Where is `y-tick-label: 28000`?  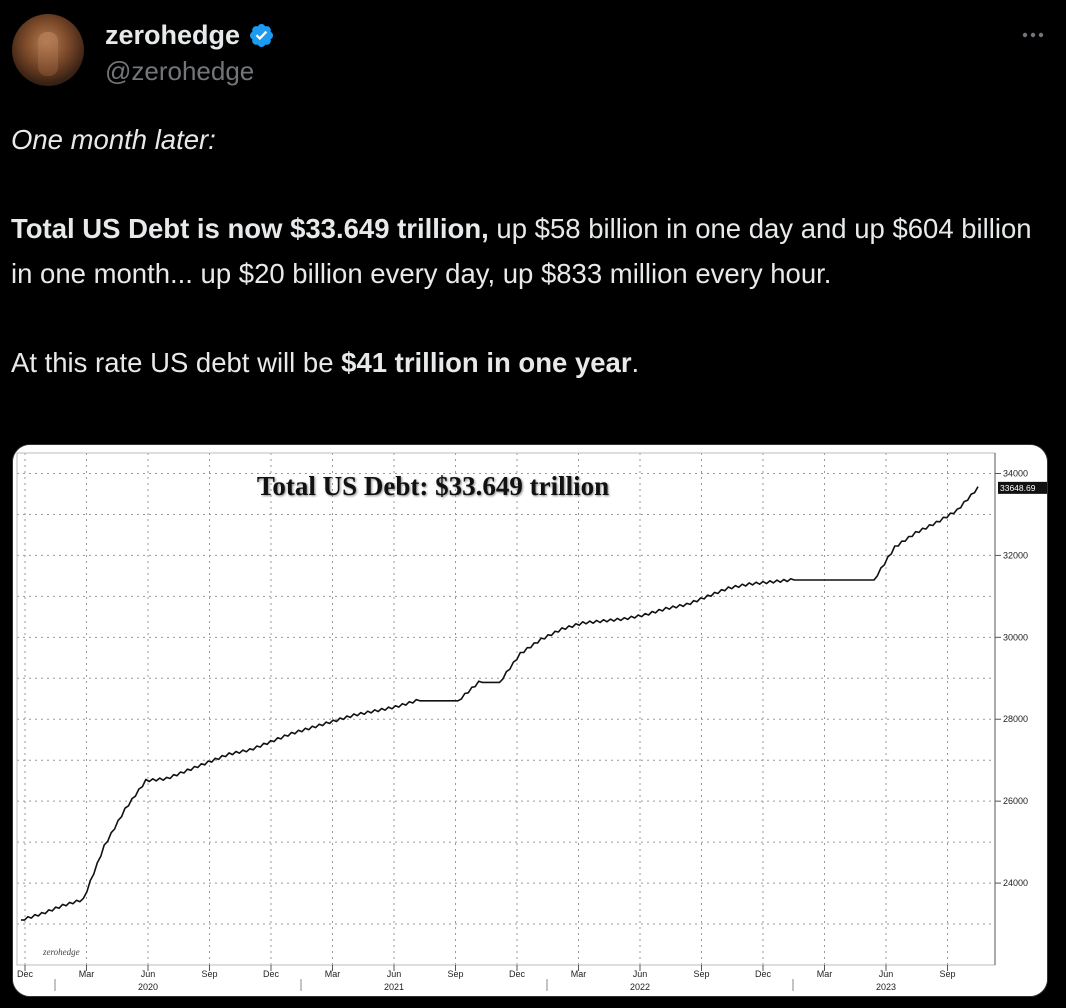 y-tick-label: 28000 is located at coordinates (1015, 719).